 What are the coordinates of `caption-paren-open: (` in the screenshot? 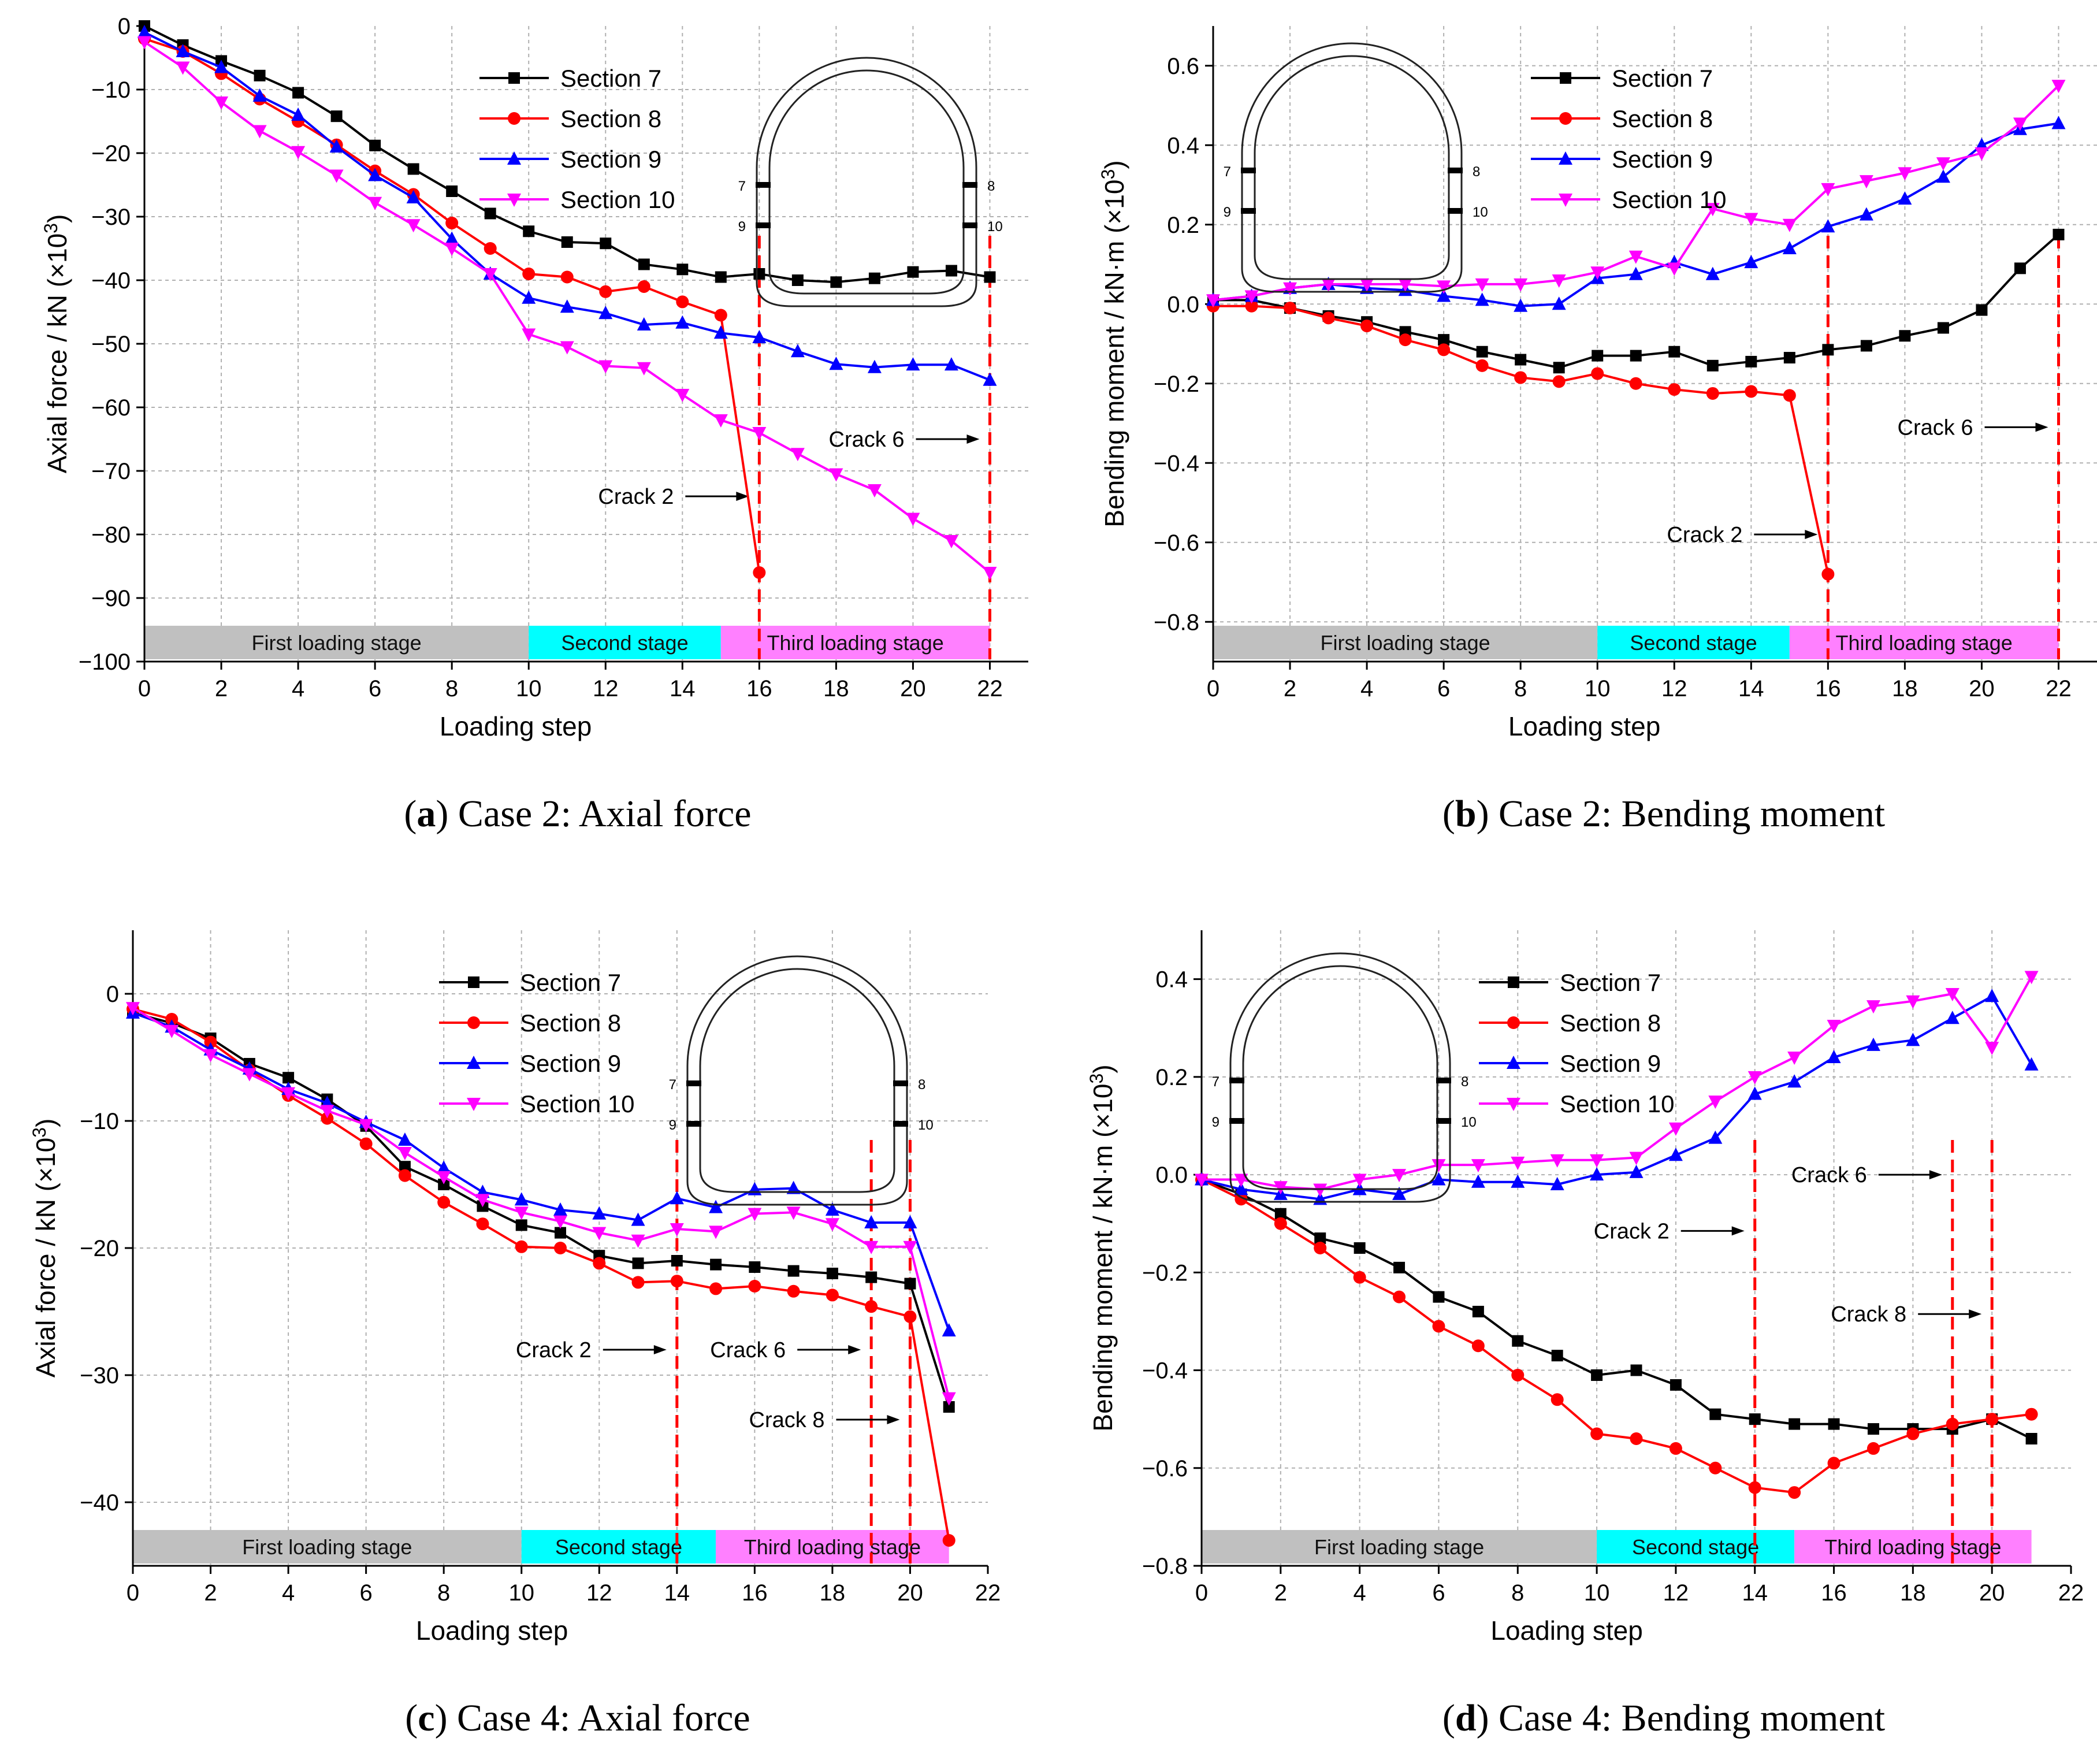 It's located at (1448, 814).